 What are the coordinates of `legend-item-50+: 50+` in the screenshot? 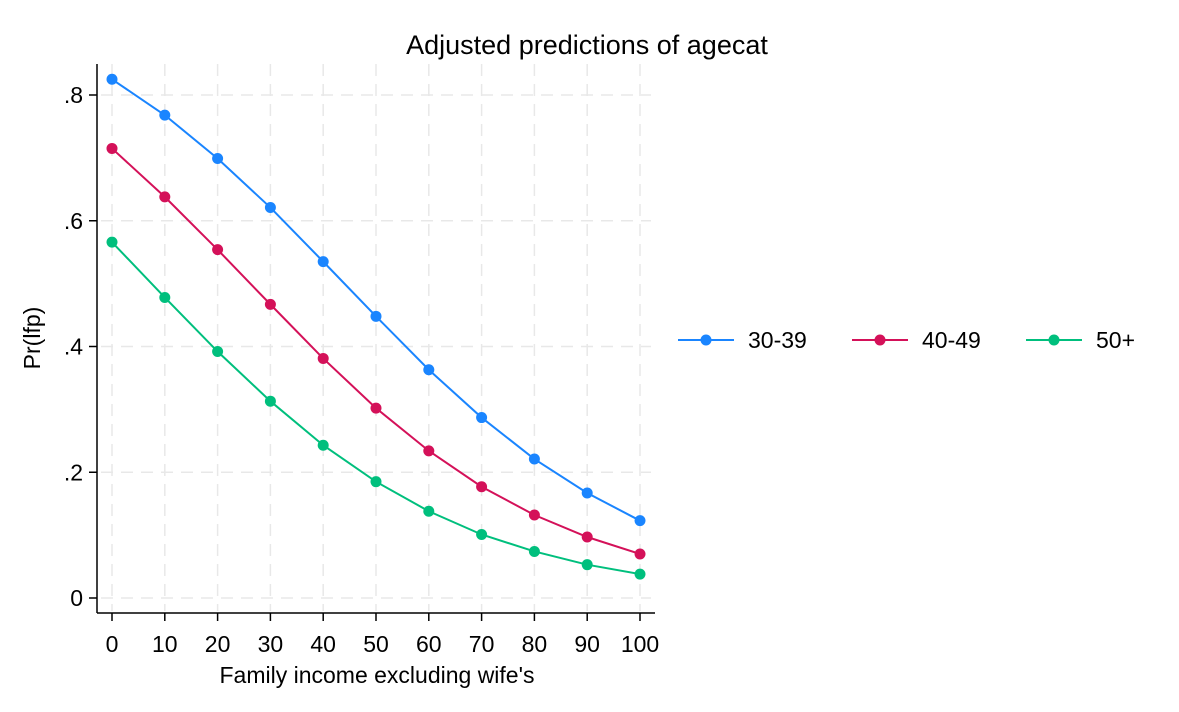 It's located at (1080, 340).